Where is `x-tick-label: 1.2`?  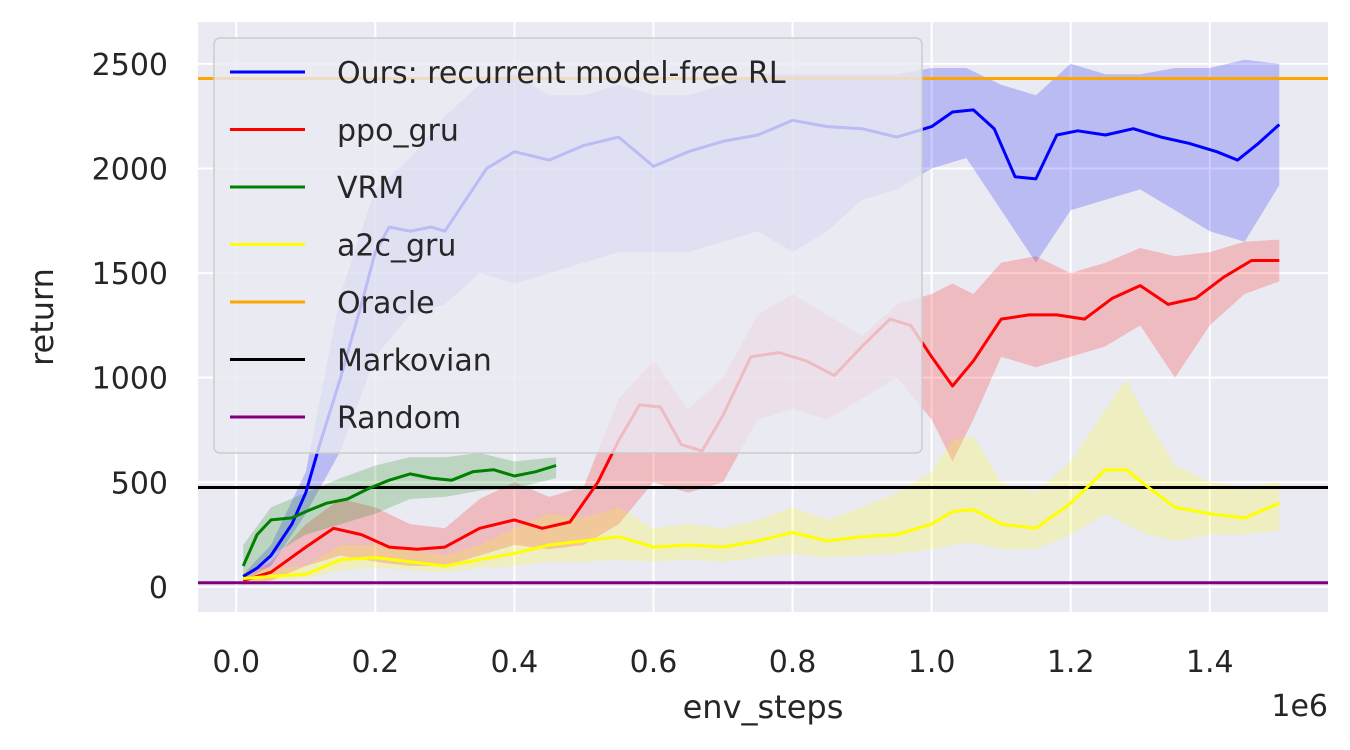 x-tick-label: 1.2 is located at coordinates (1071, 662).